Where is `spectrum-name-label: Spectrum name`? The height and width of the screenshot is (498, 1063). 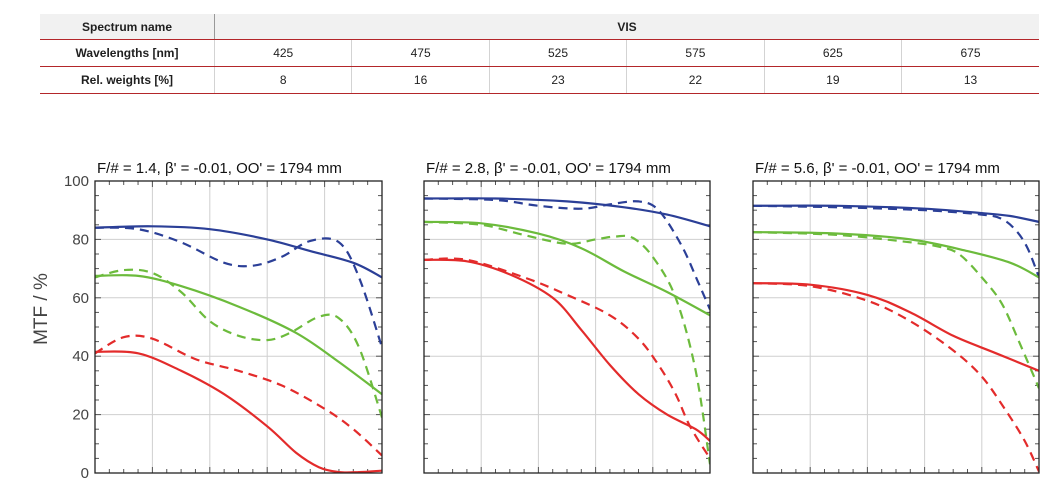
spectrum-name-label: Spectrum name is located at coordinates (127, 27).